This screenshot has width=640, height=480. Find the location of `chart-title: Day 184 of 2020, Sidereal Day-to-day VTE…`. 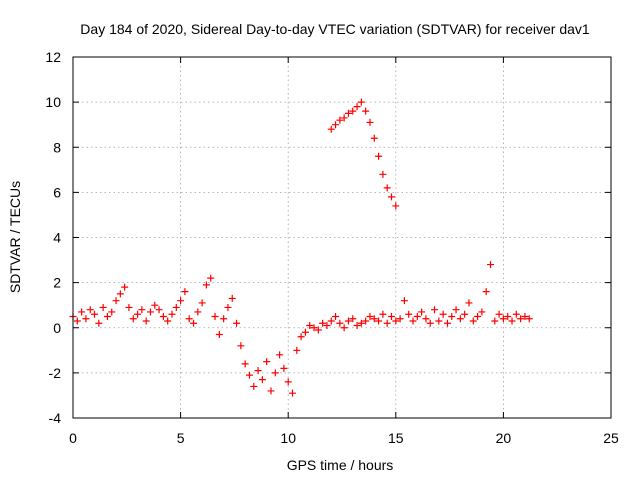

chart-title: Day 184 of 2020, Sidereal Day-to-day VTE… is located at coordinates (335, 29).